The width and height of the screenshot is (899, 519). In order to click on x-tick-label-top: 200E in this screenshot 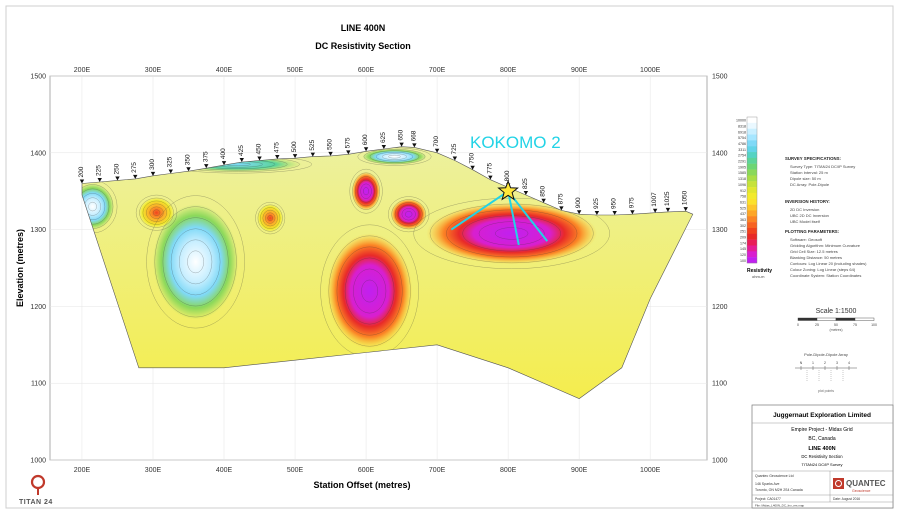, I will do `click(82, 70)`.